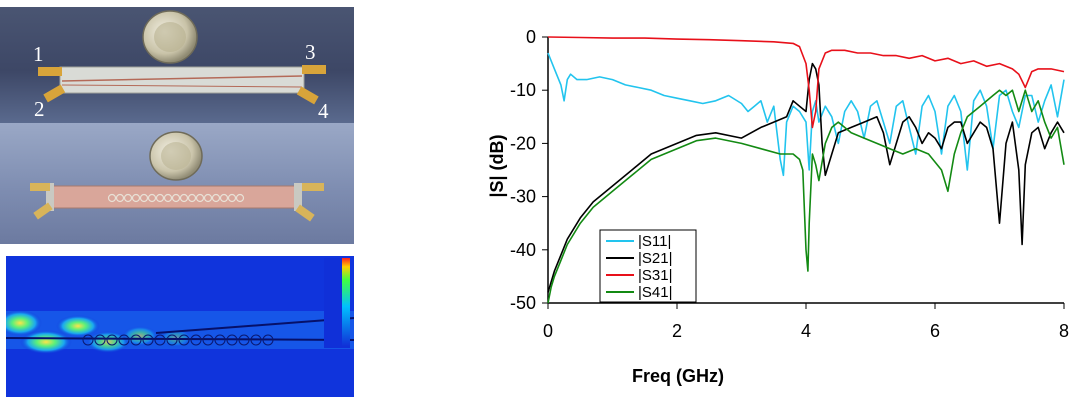 Image resolution: width=1072 pixels, height=397 pixels. I want to click on legend-label-s41: |S41|, so click(655, 292).